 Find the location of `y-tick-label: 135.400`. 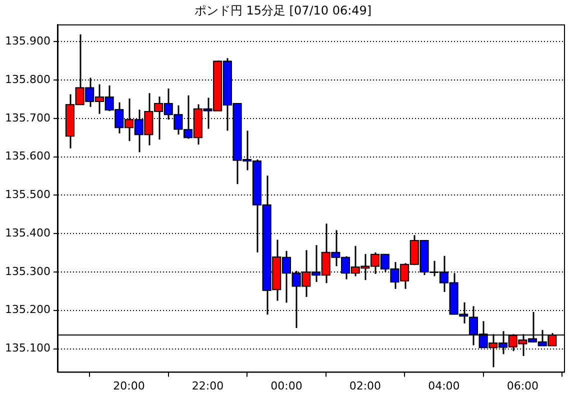

y-tick-label: 135.400 is located at coordinates (27, 233).